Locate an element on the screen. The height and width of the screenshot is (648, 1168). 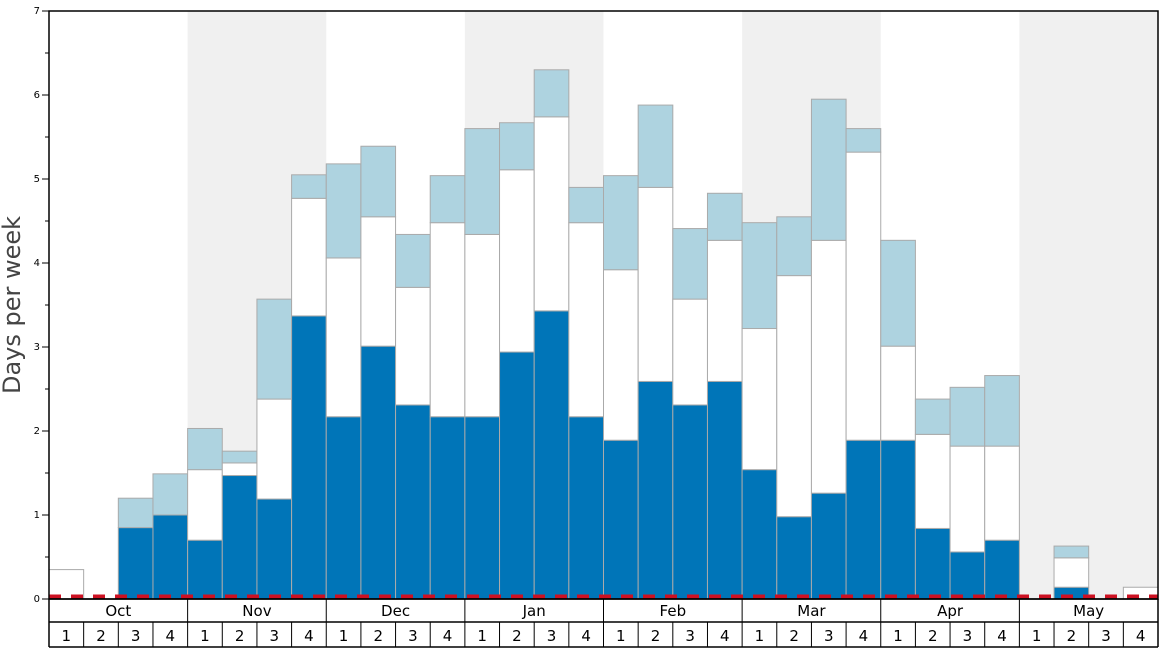
month-label: Feb is located at coordinates (673, 611).